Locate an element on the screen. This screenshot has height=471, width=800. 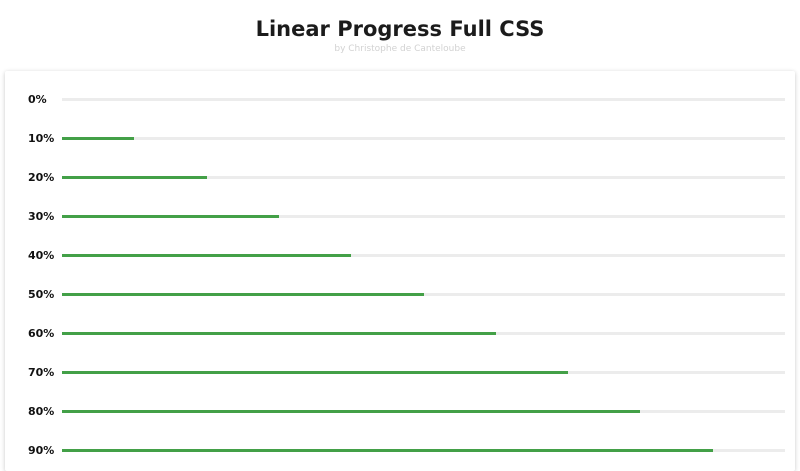
progress-row: 60% is located at coordinates (400, 334).